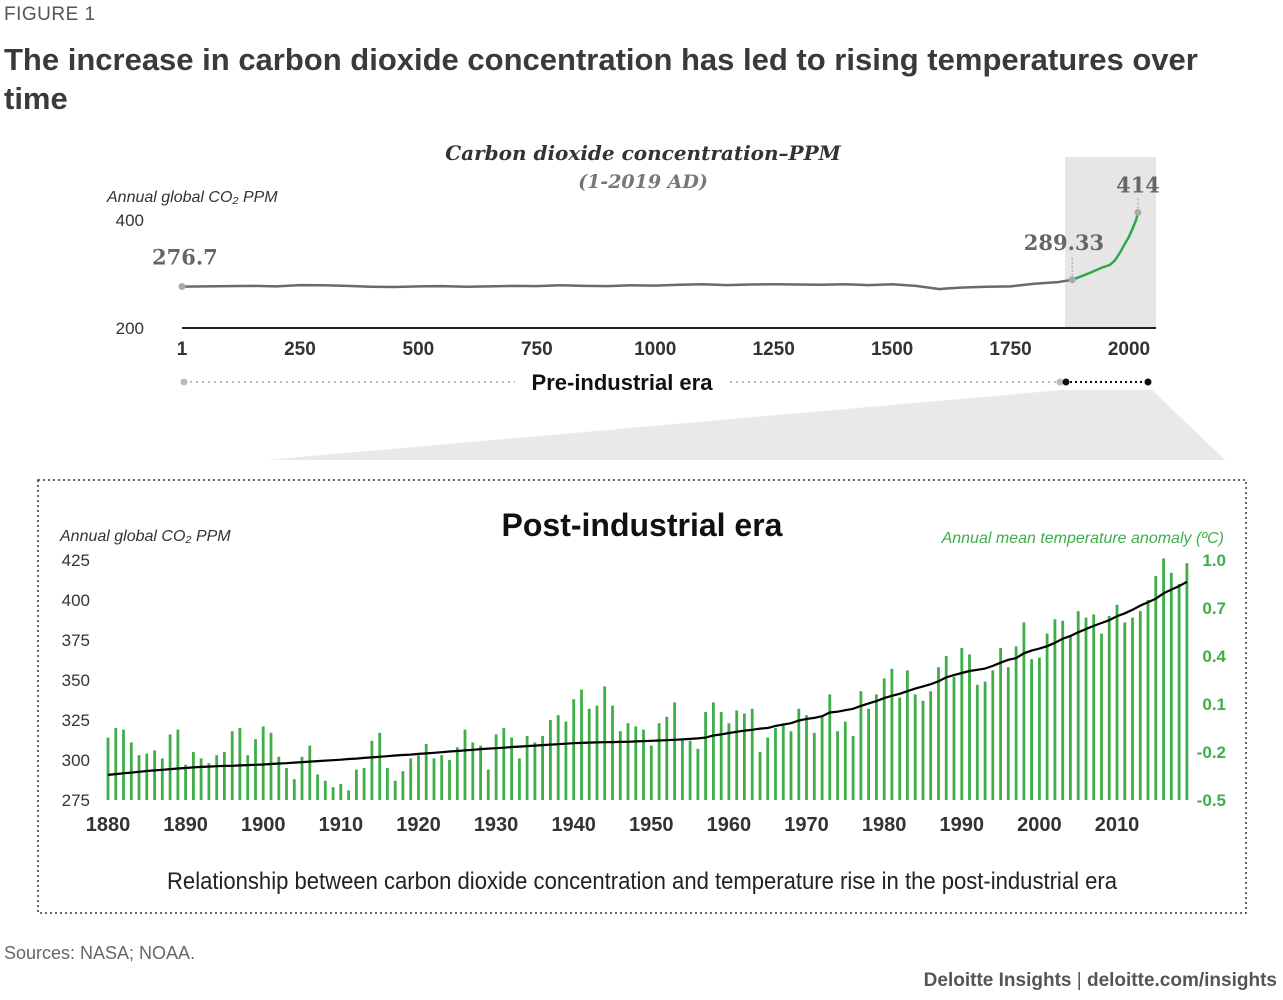  What do you see at coordinates (1148, 382) in the screenshot?
I see `post-era-end-dot` at bounding box center [1148, 382].